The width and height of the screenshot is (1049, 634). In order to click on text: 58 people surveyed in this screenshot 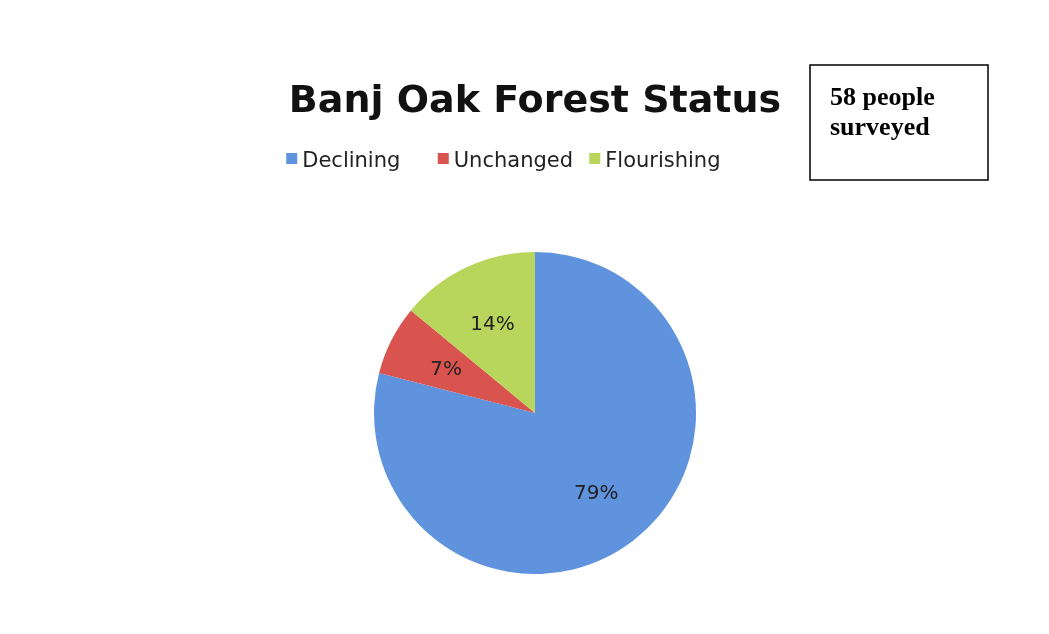, I will do `click(882, 111)`.